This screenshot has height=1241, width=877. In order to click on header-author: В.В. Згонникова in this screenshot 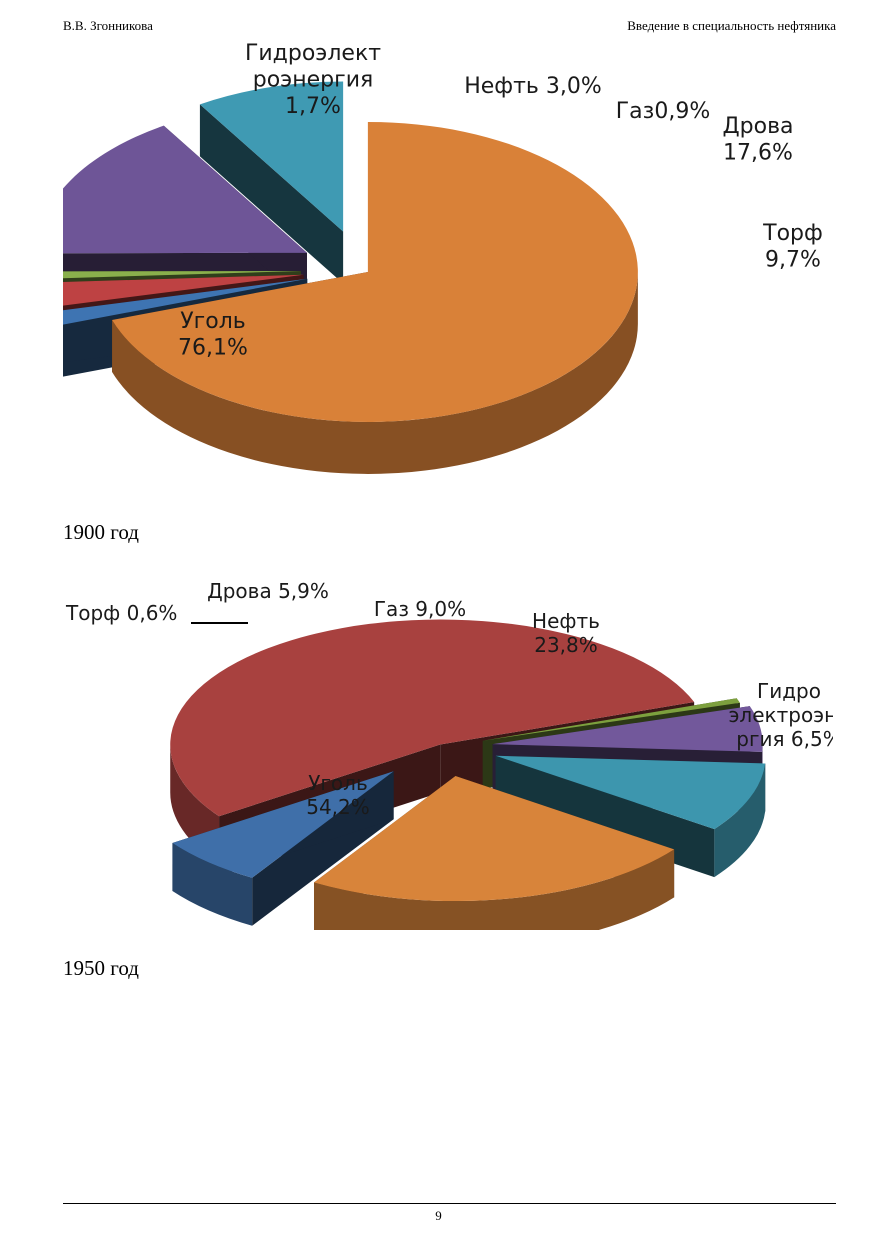, I will do `click(108, 25)`.